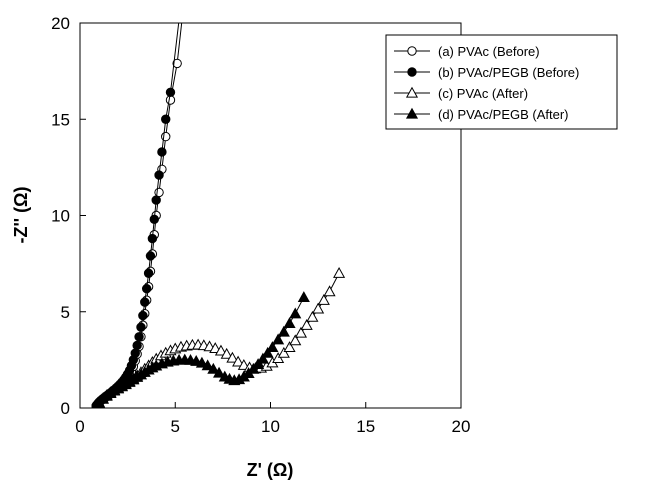  I want to click on y-tick-label: 0, so click(65, 408).